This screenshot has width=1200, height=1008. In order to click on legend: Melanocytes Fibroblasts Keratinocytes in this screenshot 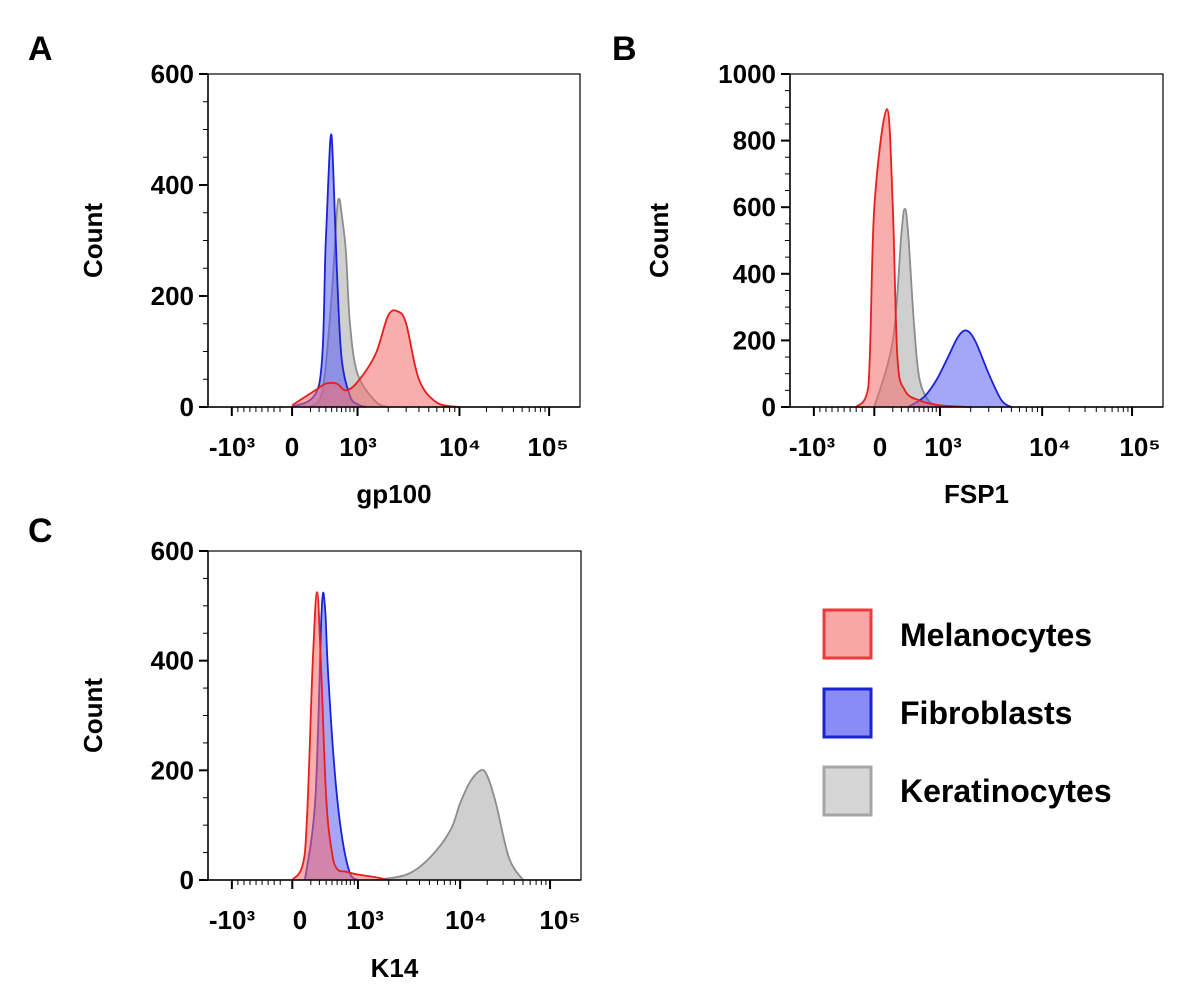, I will do `click(967, 712)`.